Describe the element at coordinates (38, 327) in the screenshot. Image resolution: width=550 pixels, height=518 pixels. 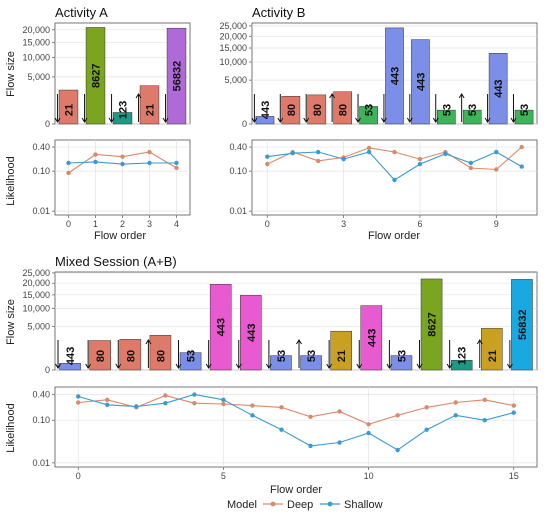
I see `panel-ab-bar-ytick-label: 5,000` at that location.